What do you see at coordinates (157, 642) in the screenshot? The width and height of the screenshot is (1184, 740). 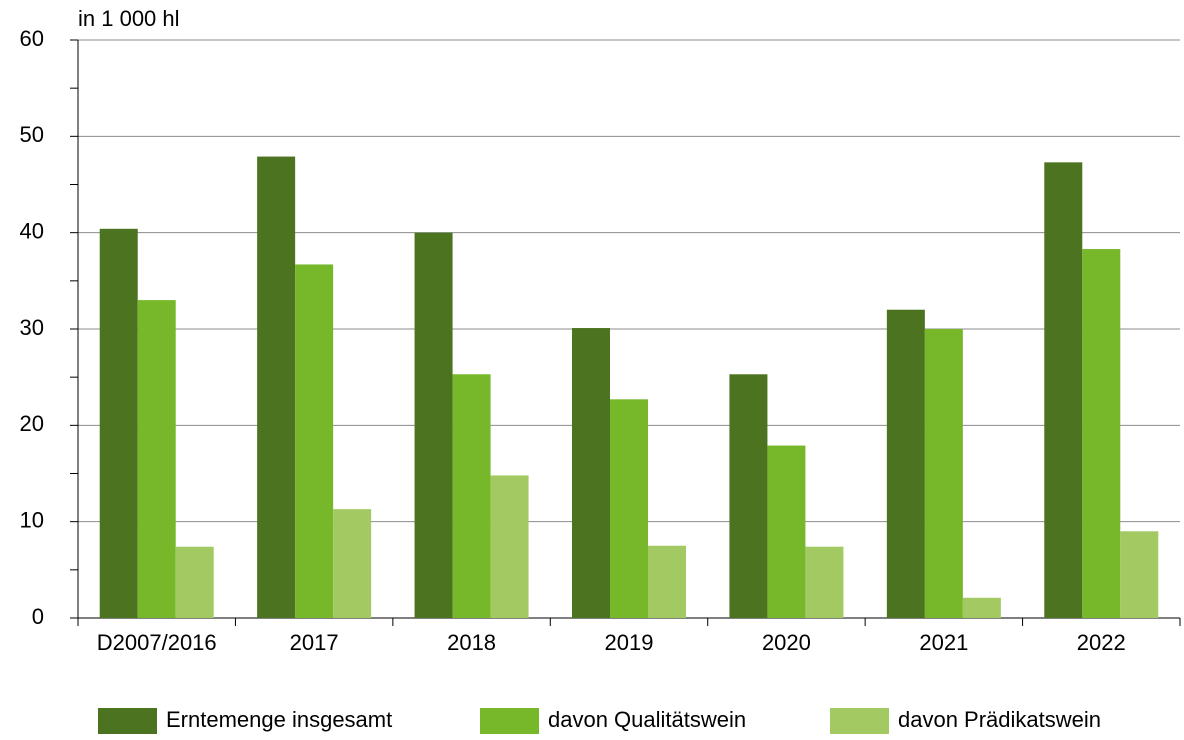 I see `x-tick-label: D2007/2016` at bounding box center [157, 642].